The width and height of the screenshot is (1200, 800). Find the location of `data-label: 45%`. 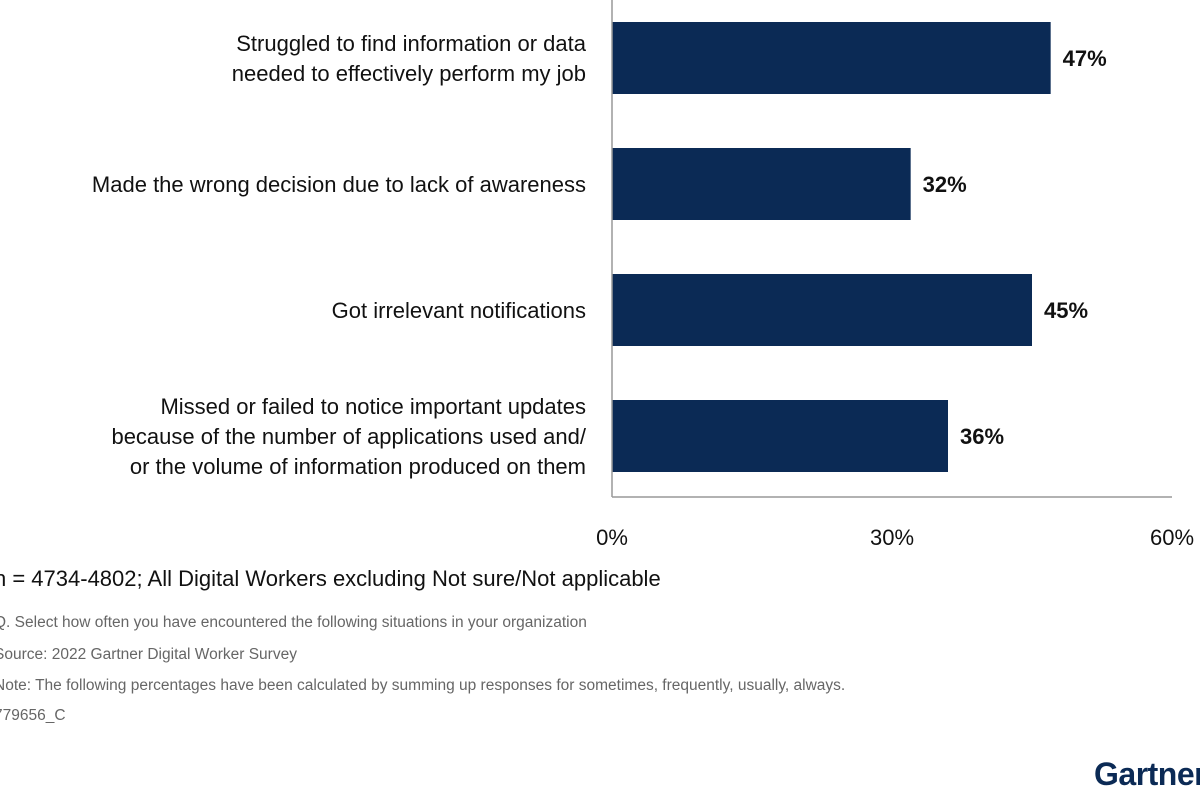

data-label: 45% is located at coordinates (1066, 310).